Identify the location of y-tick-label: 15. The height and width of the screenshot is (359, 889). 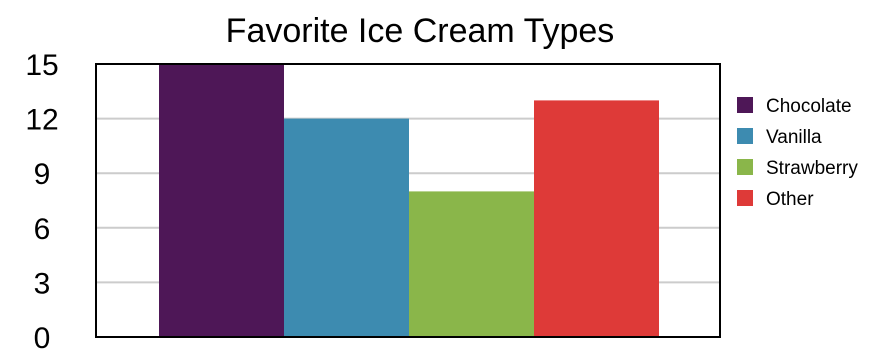
(41, 65).